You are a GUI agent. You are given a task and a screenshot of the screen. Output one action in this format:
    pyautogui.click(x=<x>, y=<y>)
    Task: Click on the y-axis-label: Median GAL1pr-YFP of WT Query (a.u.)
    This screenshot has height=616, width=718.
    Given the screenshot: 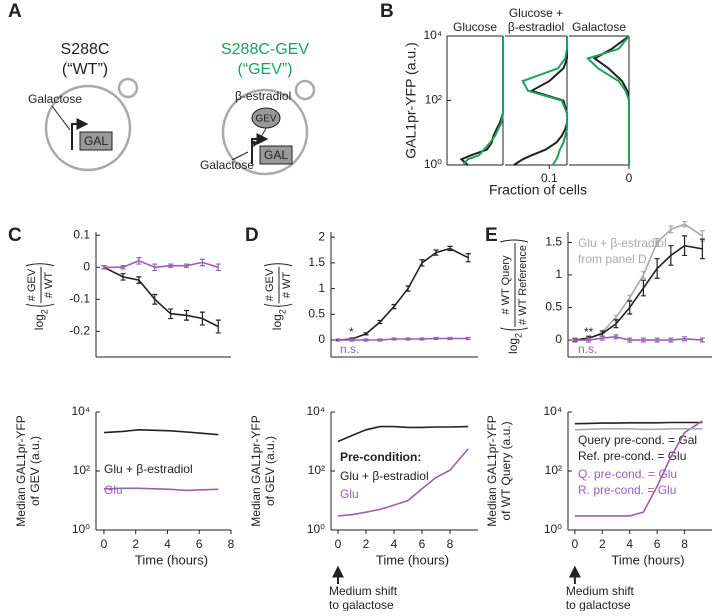 What is the action you would take?
    pyautogui.click(x=499, y=470)
    